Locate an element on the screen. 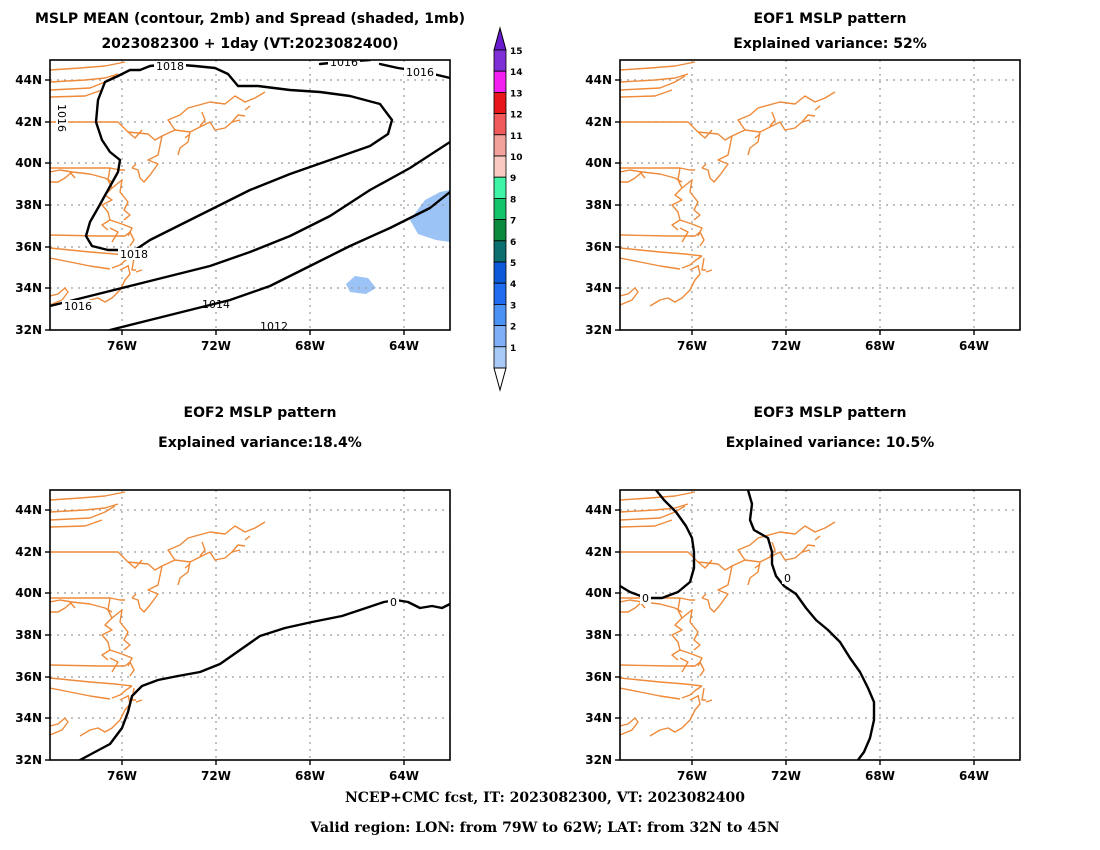 Image resolution: width=1100 pixels, height=850 pixels. colorbar-top-cap is located at coordinates (500, 38).